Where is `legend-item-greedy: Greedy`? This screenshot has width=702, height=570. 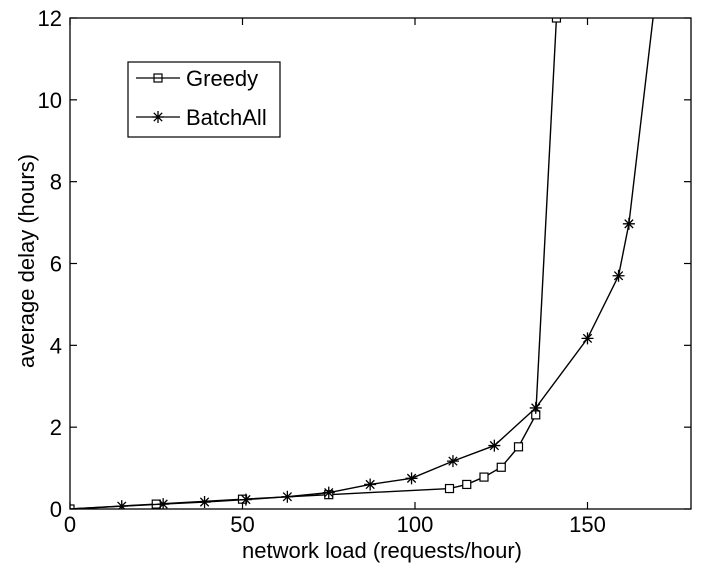 legend-item-greedy: Greedy is located at coordinates (197, 78).